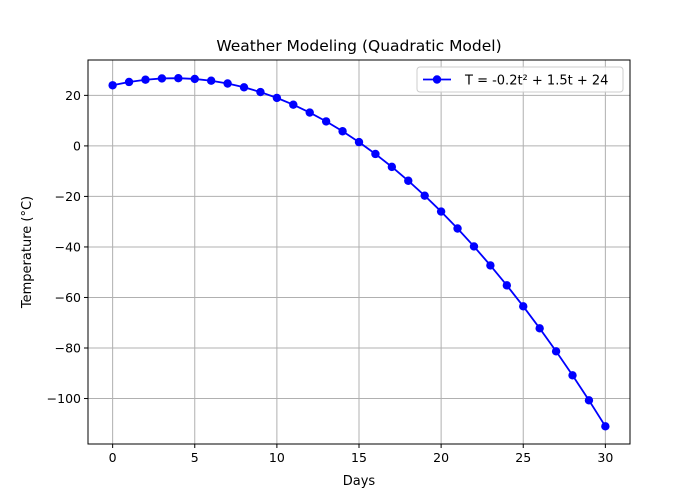  Describe the element at coordinates (195, 457) in the screenshot. I see `x-tick-label: 5` at that location.